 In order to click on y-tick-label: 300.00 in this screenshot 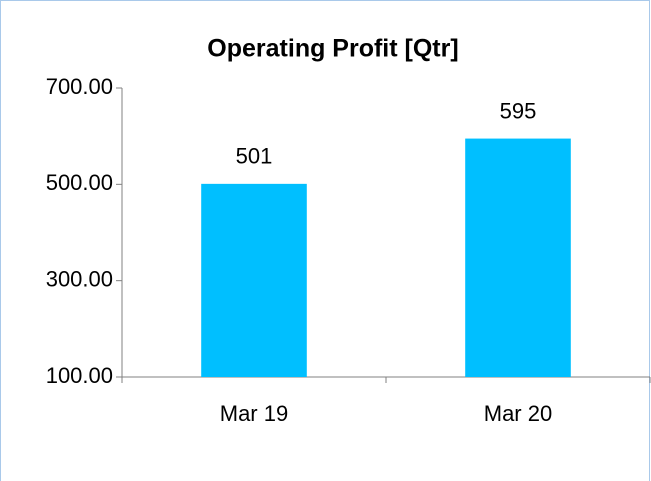, I will do `click(79, 278)`.